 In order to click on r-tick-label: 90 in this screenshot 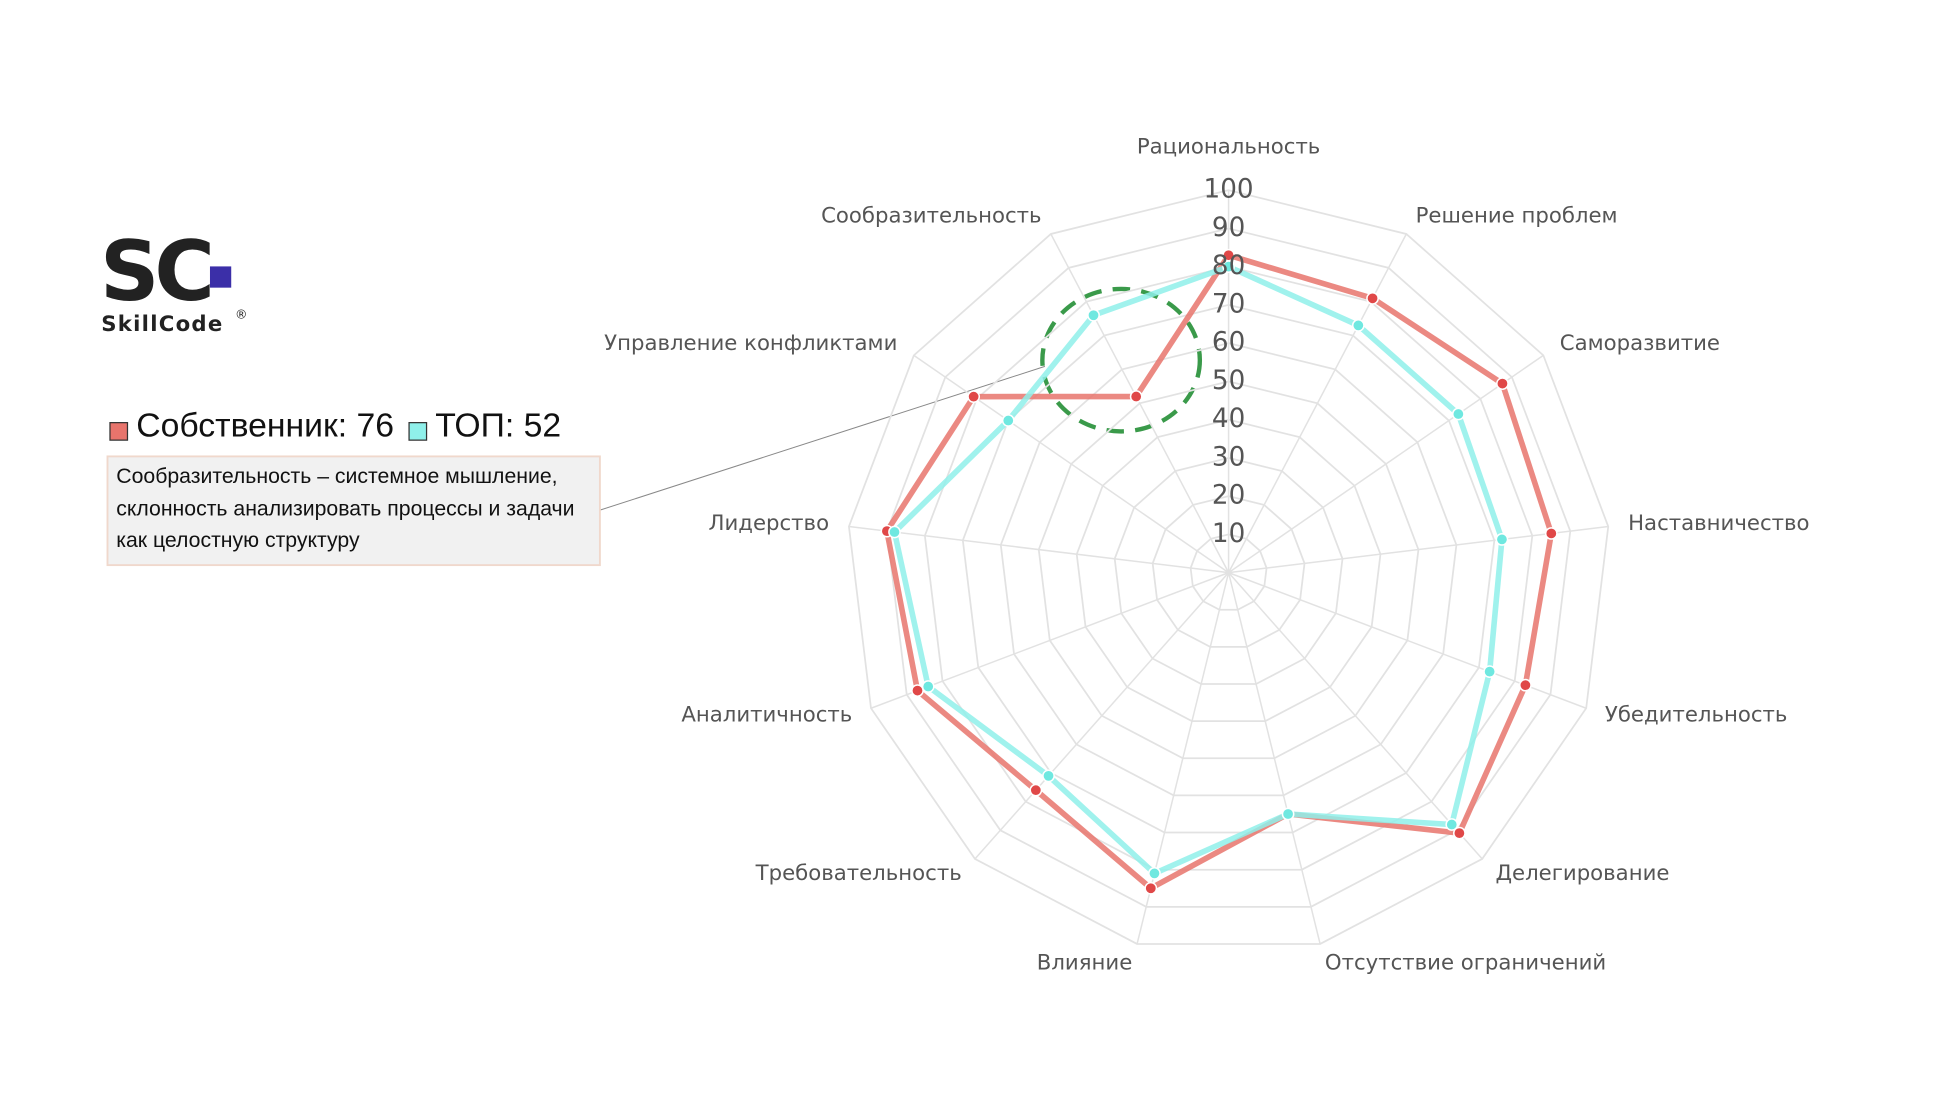, I will do `click(1228, 228)`.